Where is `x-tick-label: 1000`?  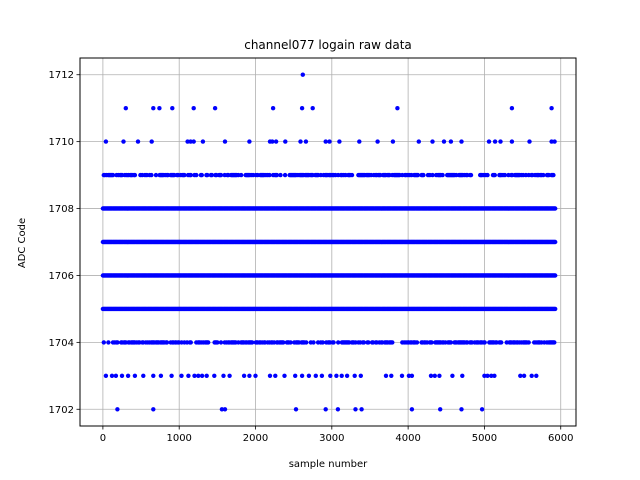 x-tick-label: 1000 is located at coordinates (178, 438).